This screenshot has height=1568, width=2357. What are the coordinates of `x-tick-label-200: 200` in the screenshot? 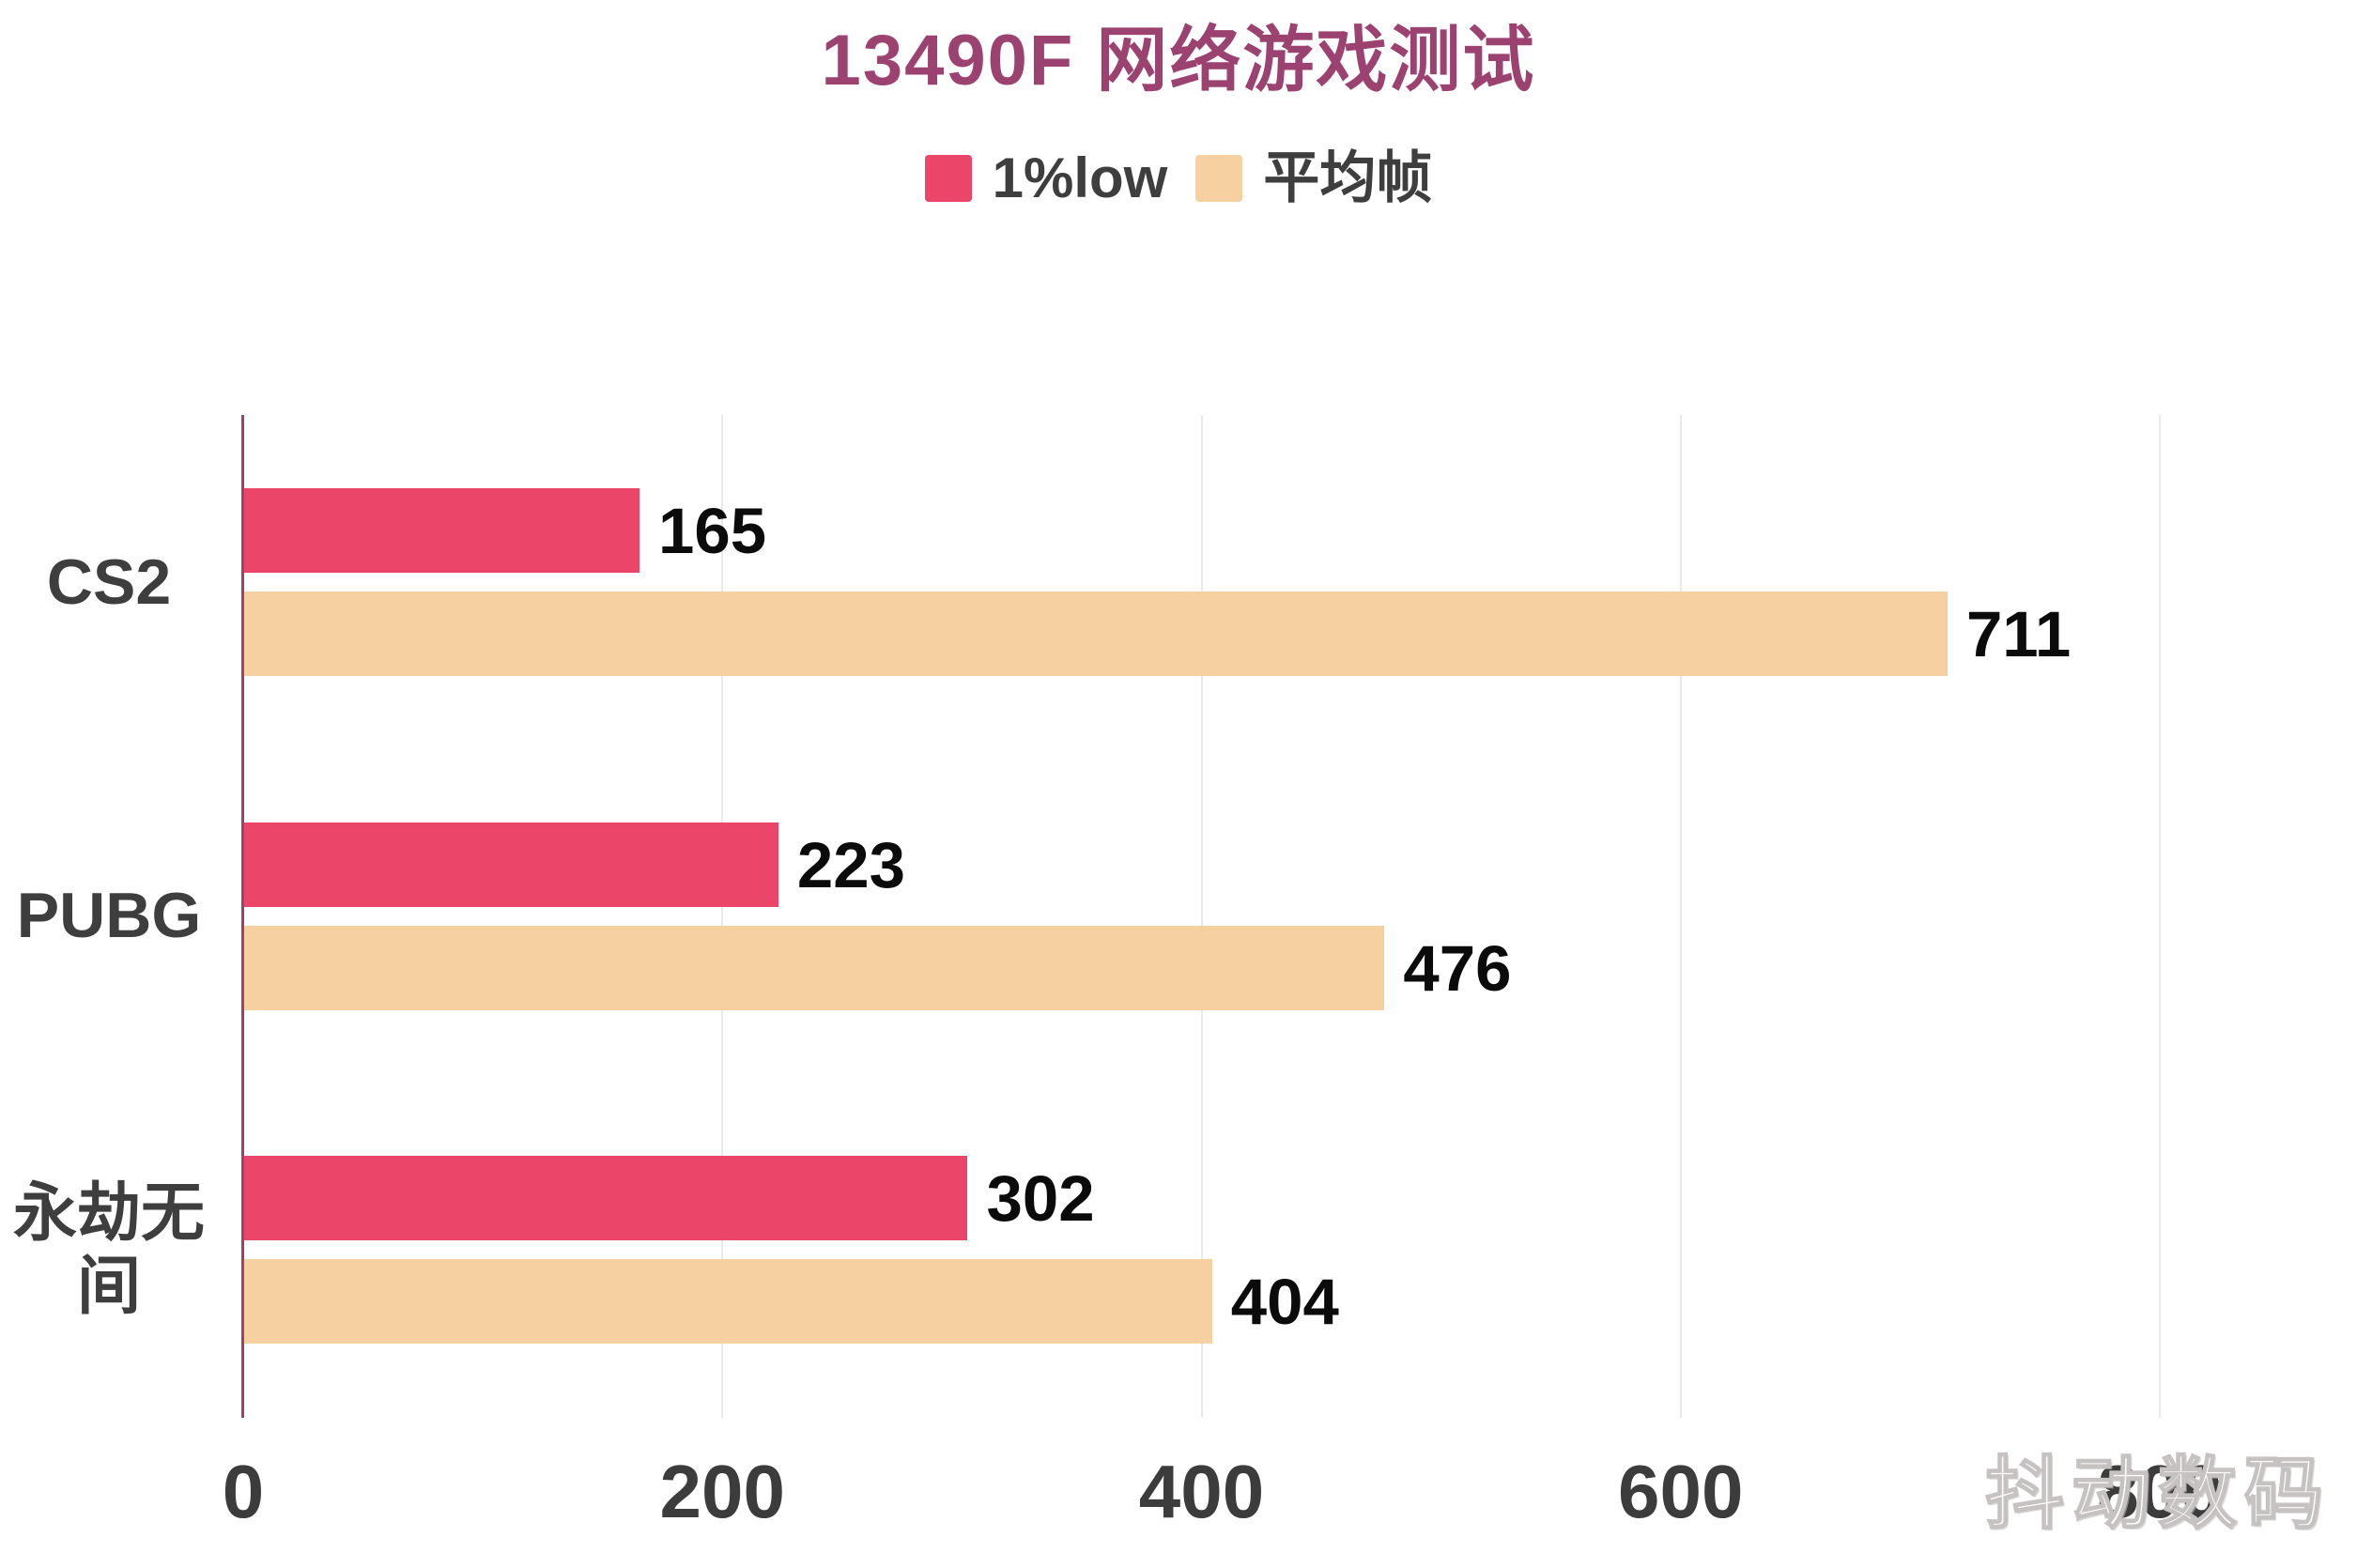 It's located at (722, 1492).